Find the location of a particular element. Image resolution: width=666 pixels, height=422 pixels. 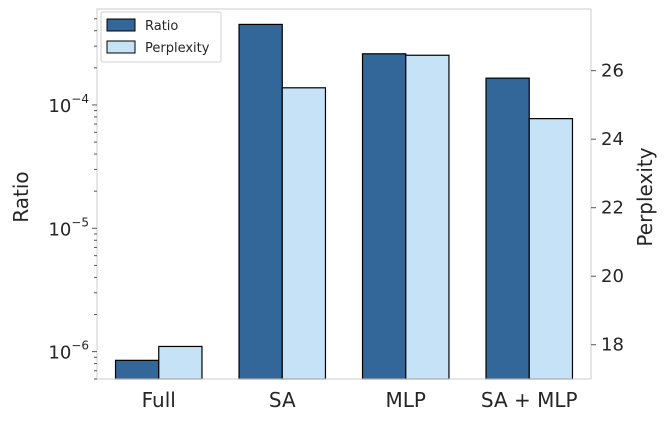

right-tick-label: 24 is located at coordinates (612, 139).